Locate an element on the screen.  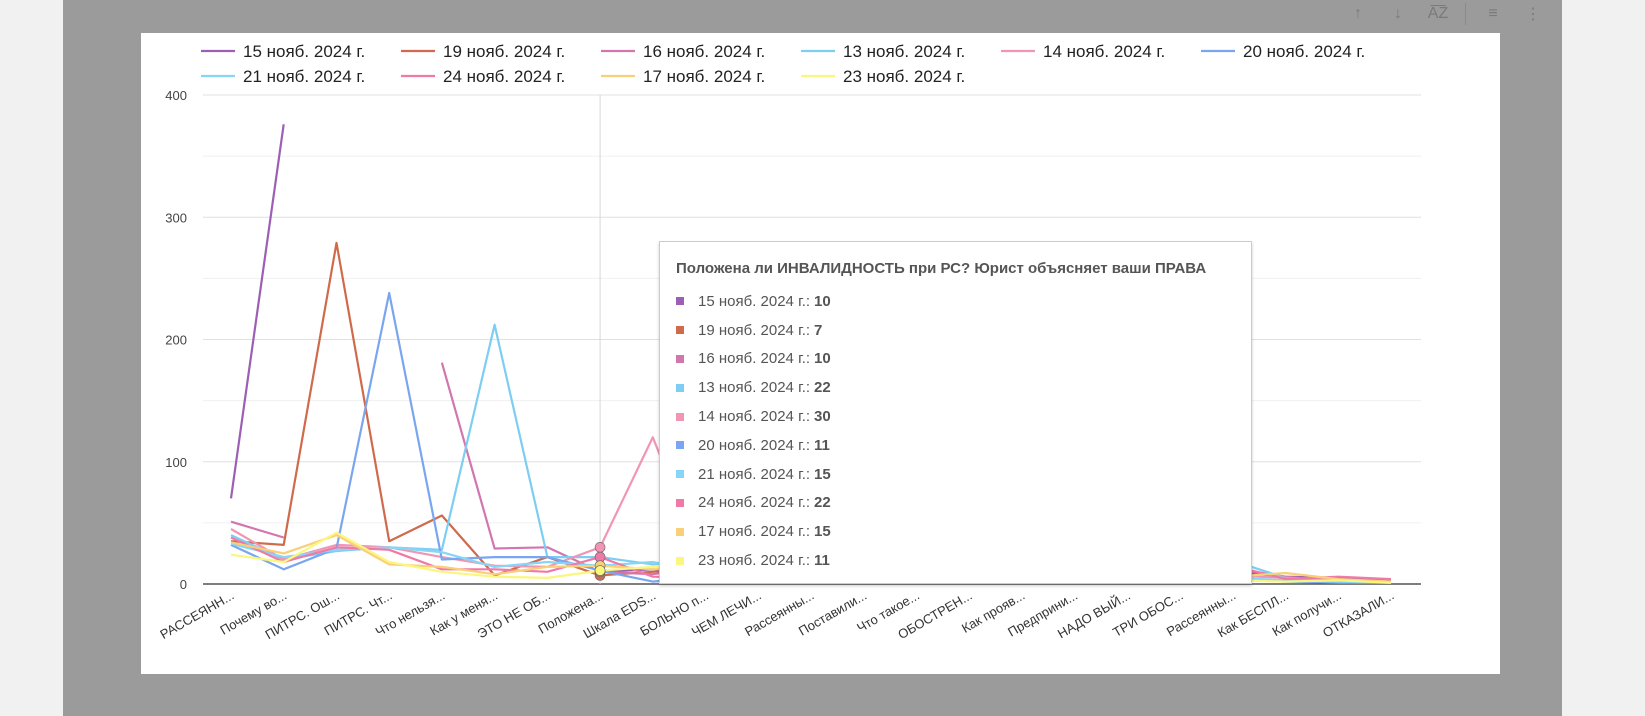
tooltip-row: 20 нояб. 2024 г.: 11 is located at coordinates (955, 445).